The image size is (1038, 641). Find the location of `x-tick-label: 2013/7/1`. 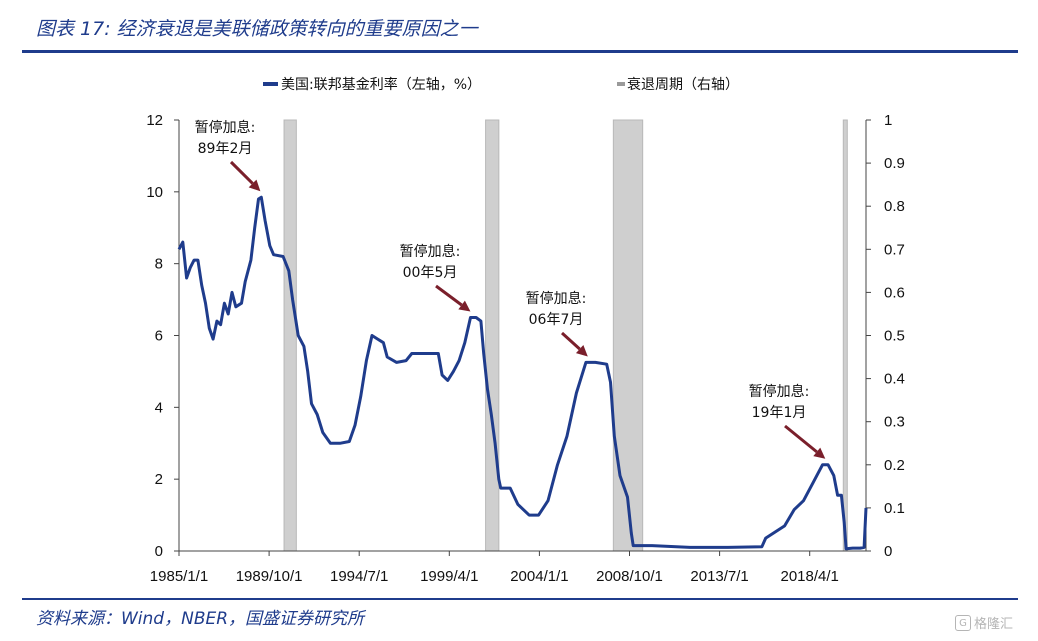

x-tick-label: 2013/7/1 is located at coordinates (719, 576).